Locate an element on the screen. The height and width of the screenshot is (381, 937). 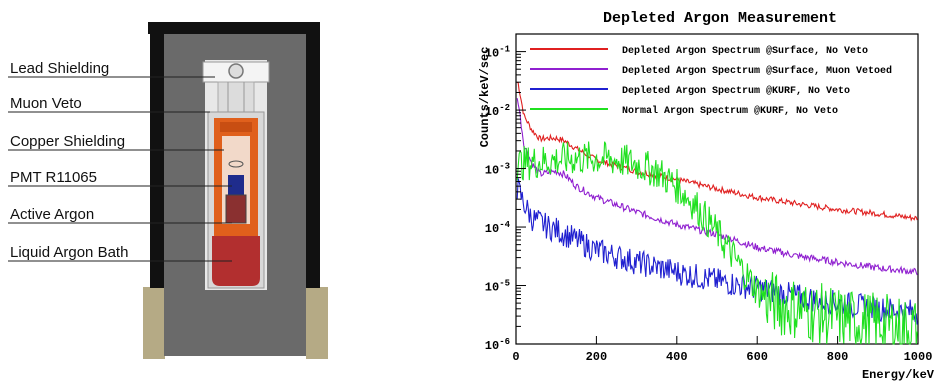
x-axis-label: Energy/keV is located at coordinates (898, 374).